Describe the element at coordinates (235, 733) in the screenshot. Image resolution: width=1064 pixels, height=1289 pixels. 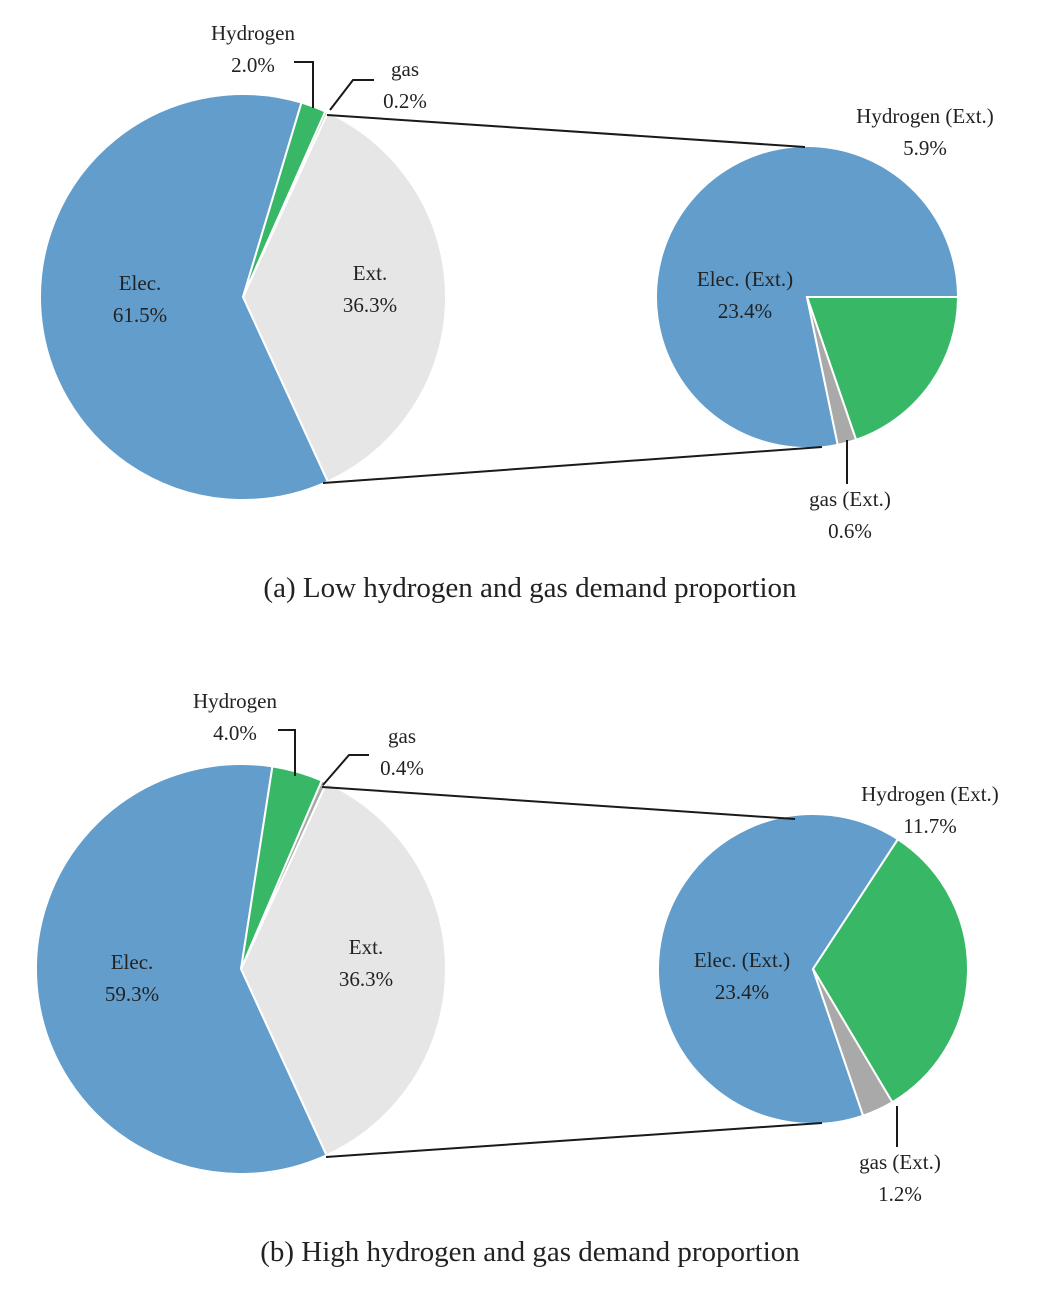
I see `panel-b-label-hydrogen-pct: 4.0%` at that location.